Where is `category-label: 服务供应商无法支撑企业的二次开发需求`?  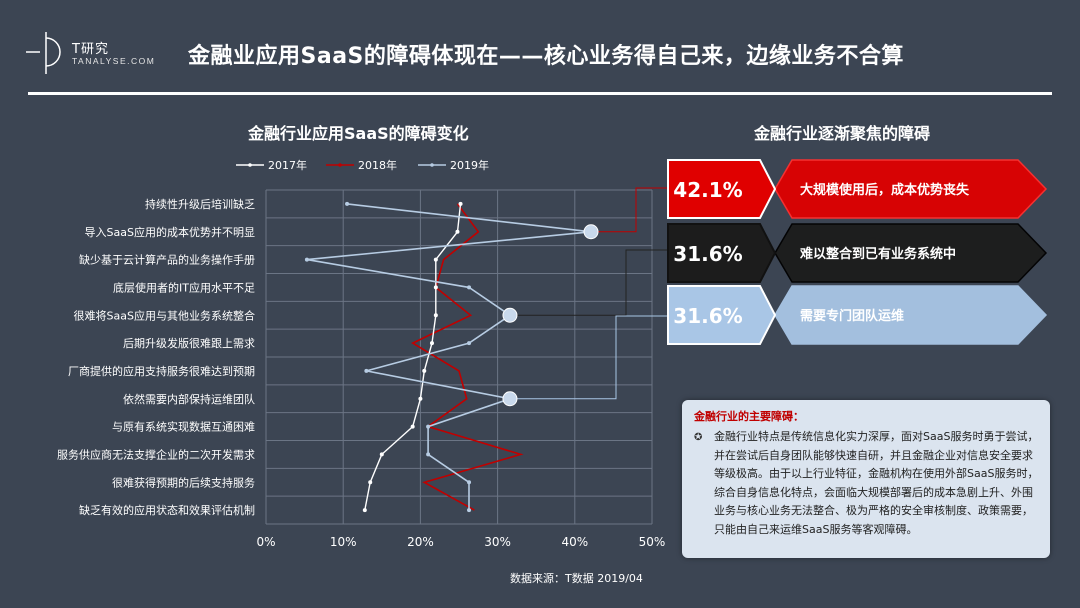
category-label: 服务供应商无法支撑企业的二次开发需求 is located at coordinates (156, 454).